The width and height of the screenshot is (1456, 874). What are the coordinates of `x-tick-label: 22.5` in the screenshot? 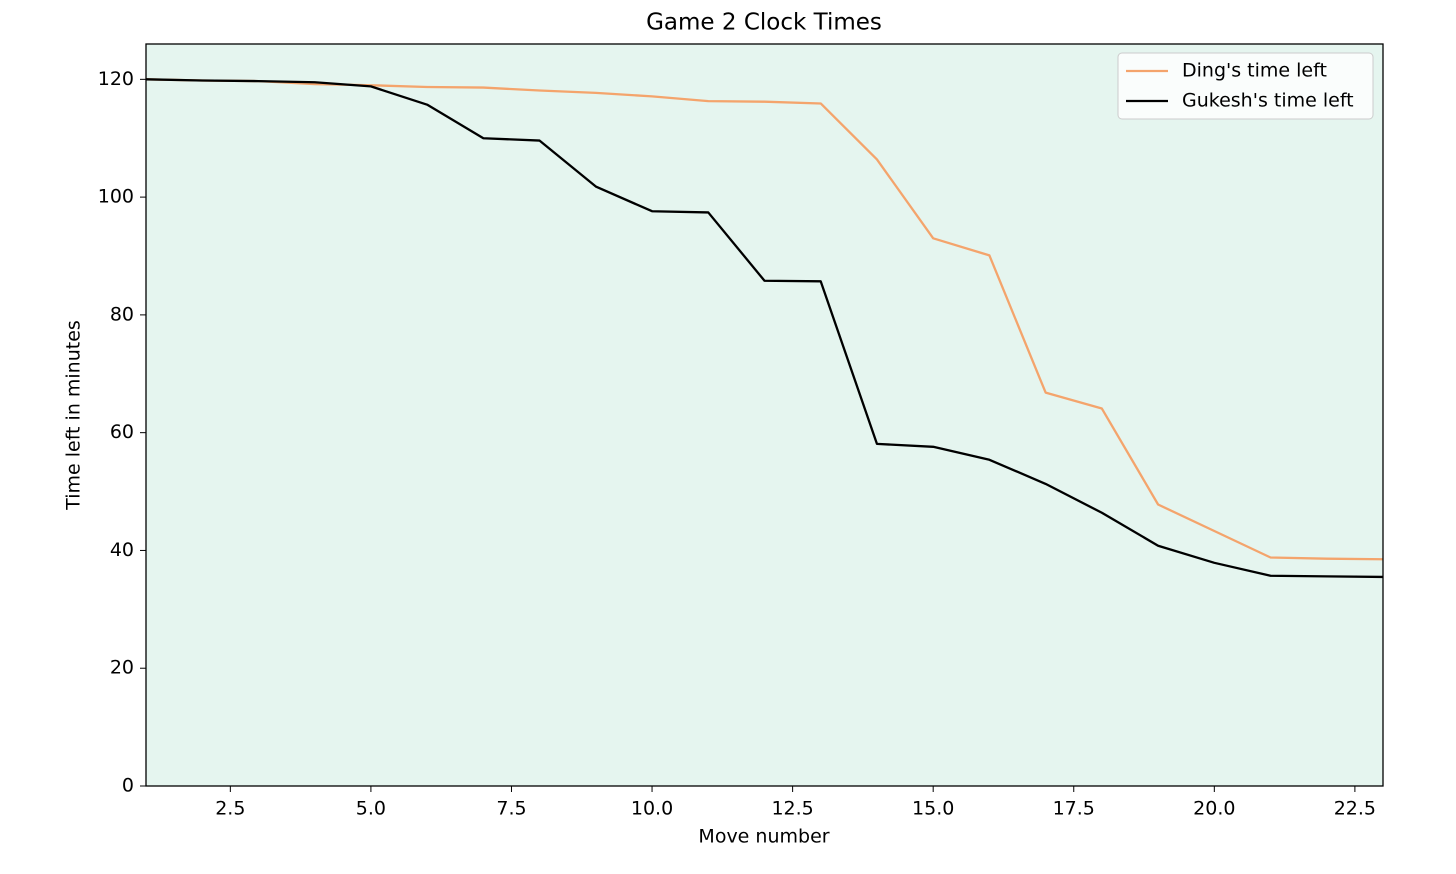 It's located at (1355, 809).